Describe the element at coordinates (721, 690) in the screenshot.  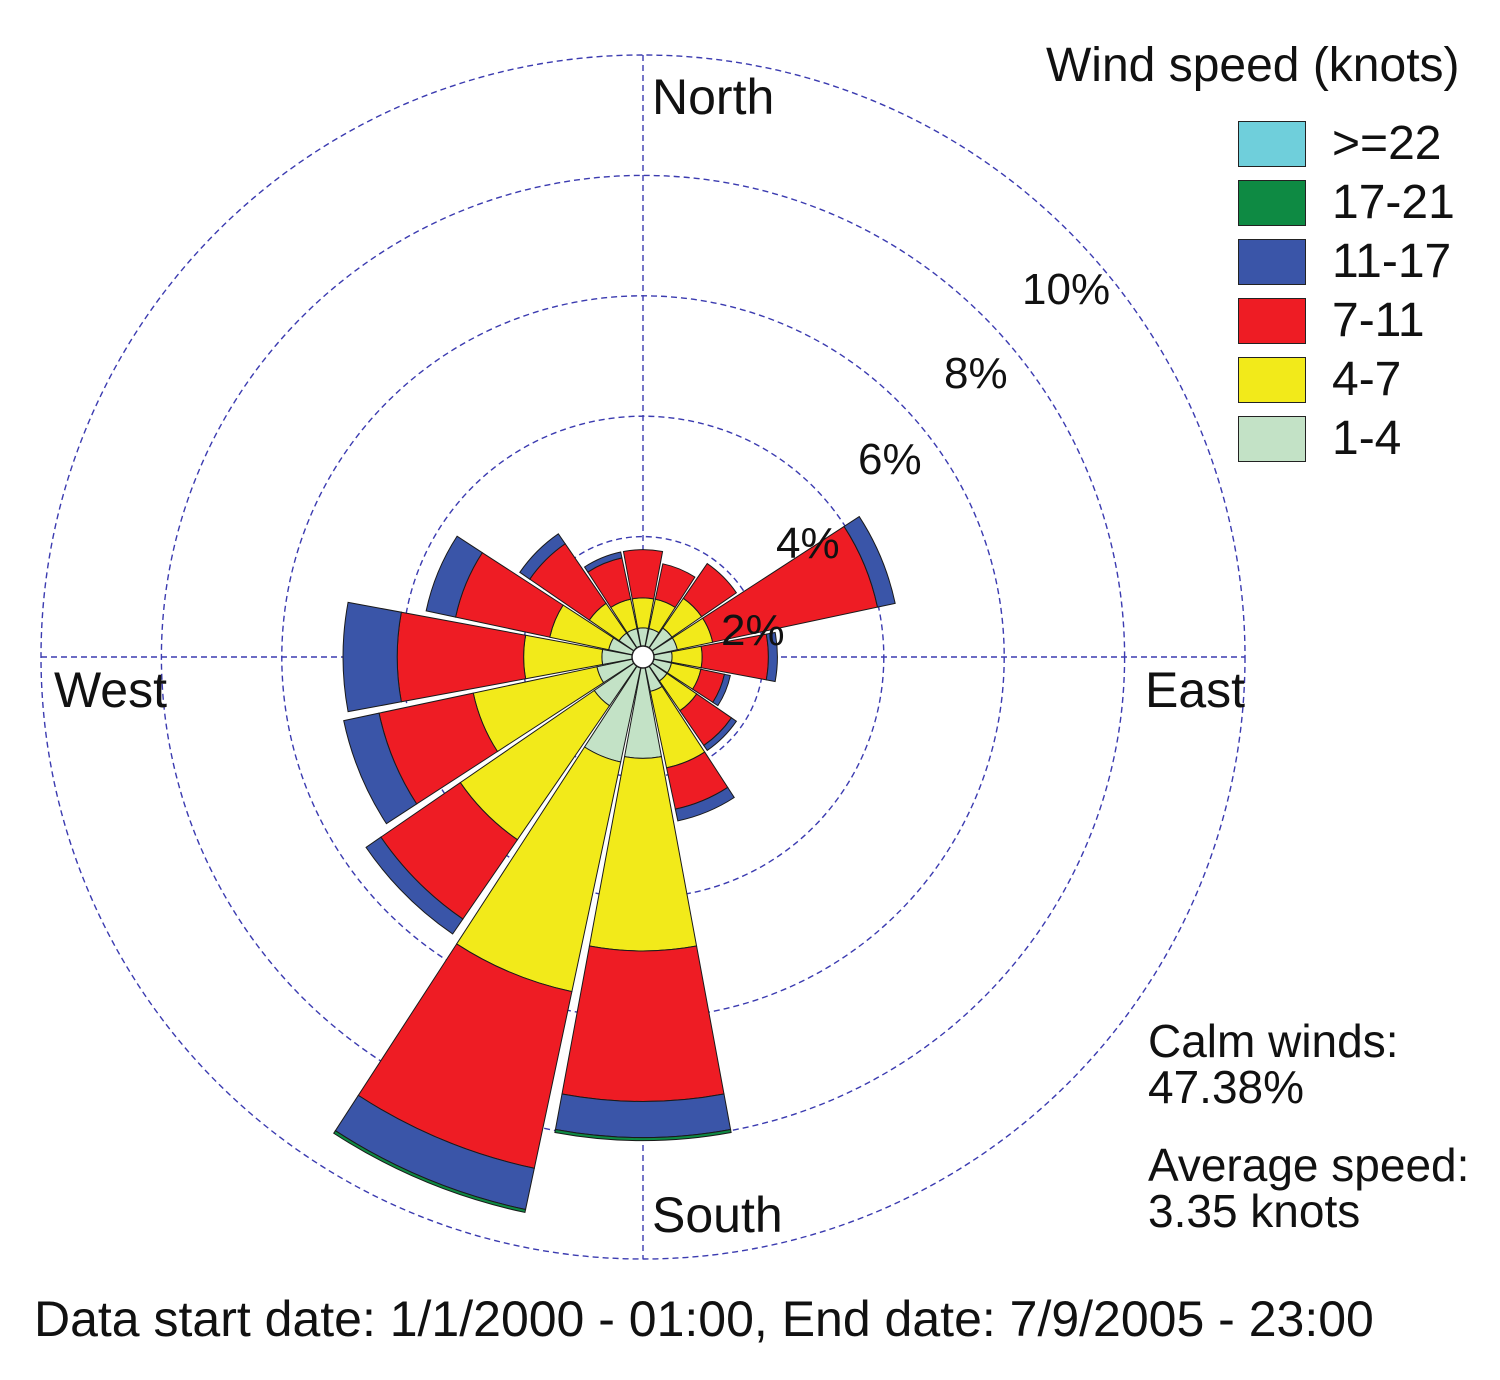
I see `sector-112.5deg-11-17` at that location.